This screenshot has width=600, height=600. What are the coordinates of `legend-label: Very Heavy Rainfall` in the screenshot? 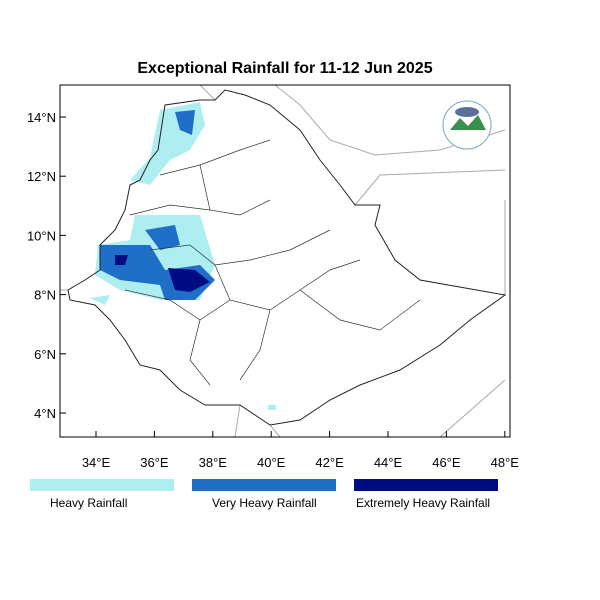 It's located at (264, 503).